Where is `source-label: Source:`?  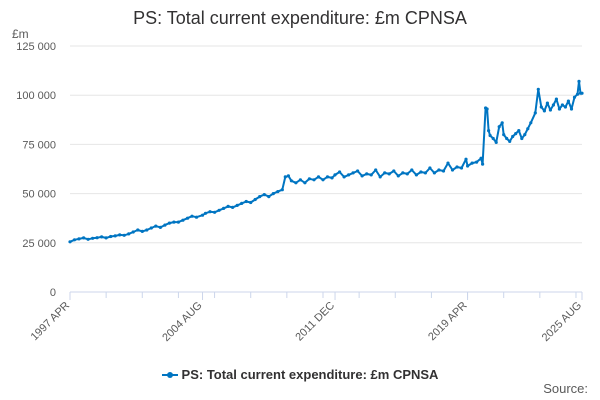 source-label: Source: is located at coordinates (565, 388).